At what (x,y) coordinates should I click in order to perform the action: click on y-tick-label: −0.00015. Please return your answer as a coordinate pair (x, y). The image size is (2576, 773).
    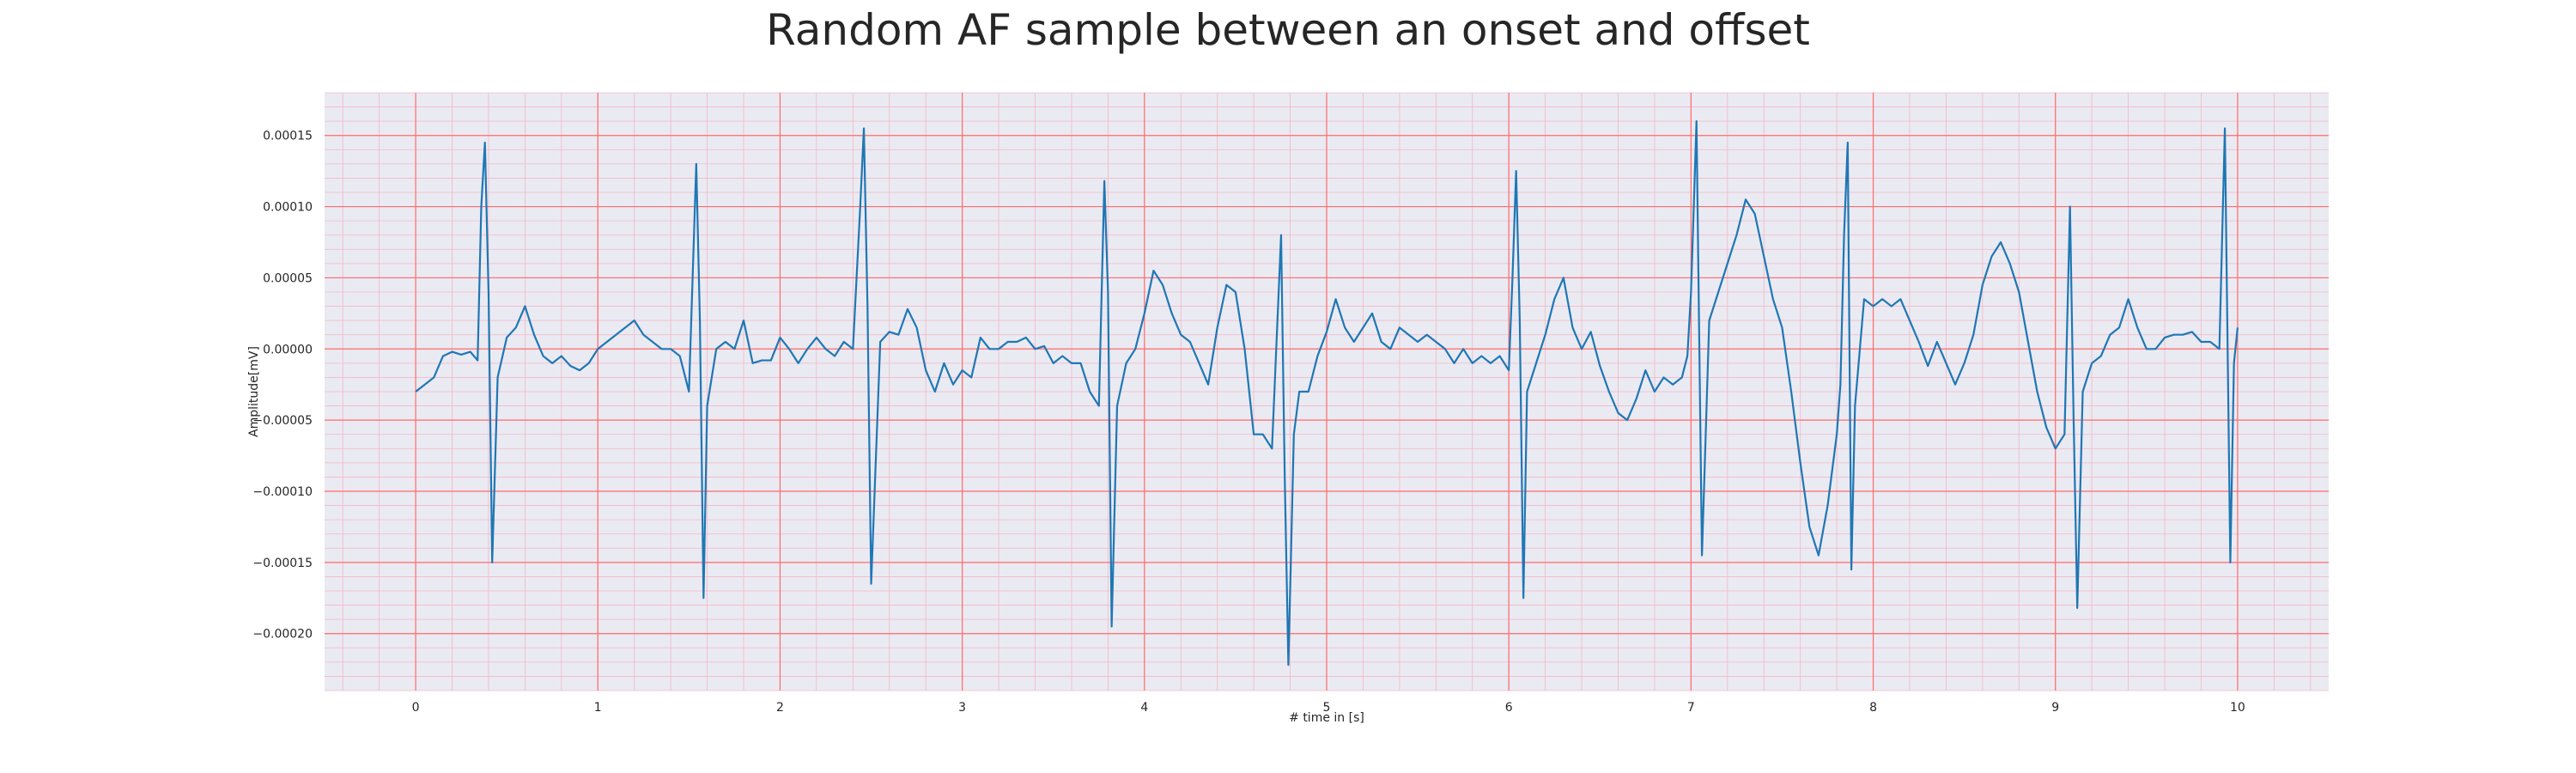
    Looking at the image, I should click on (282, 563).